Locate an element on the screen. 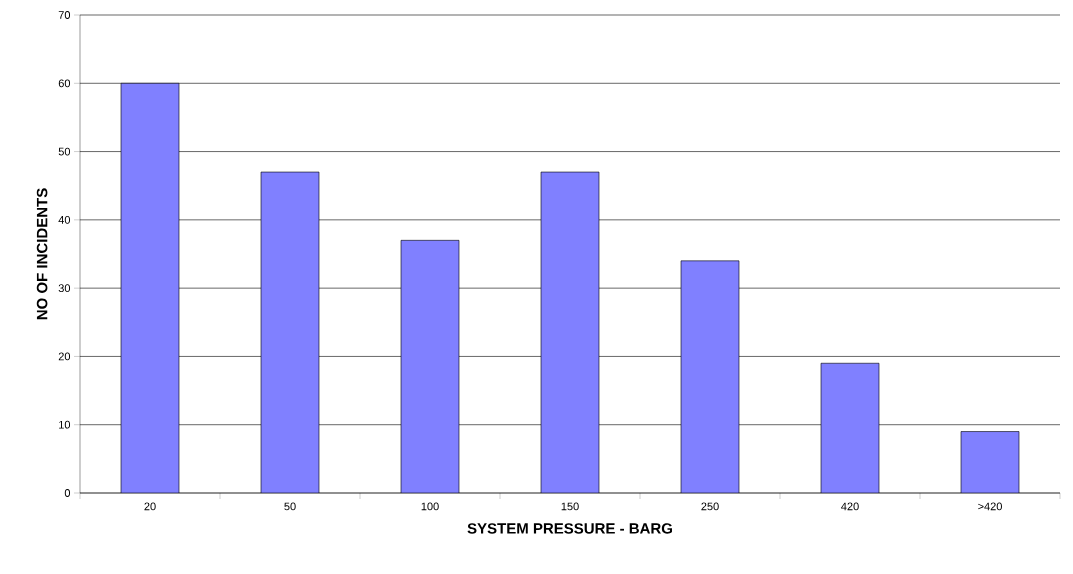  y-tick-label: 70 is located at coordinates (64, 15).